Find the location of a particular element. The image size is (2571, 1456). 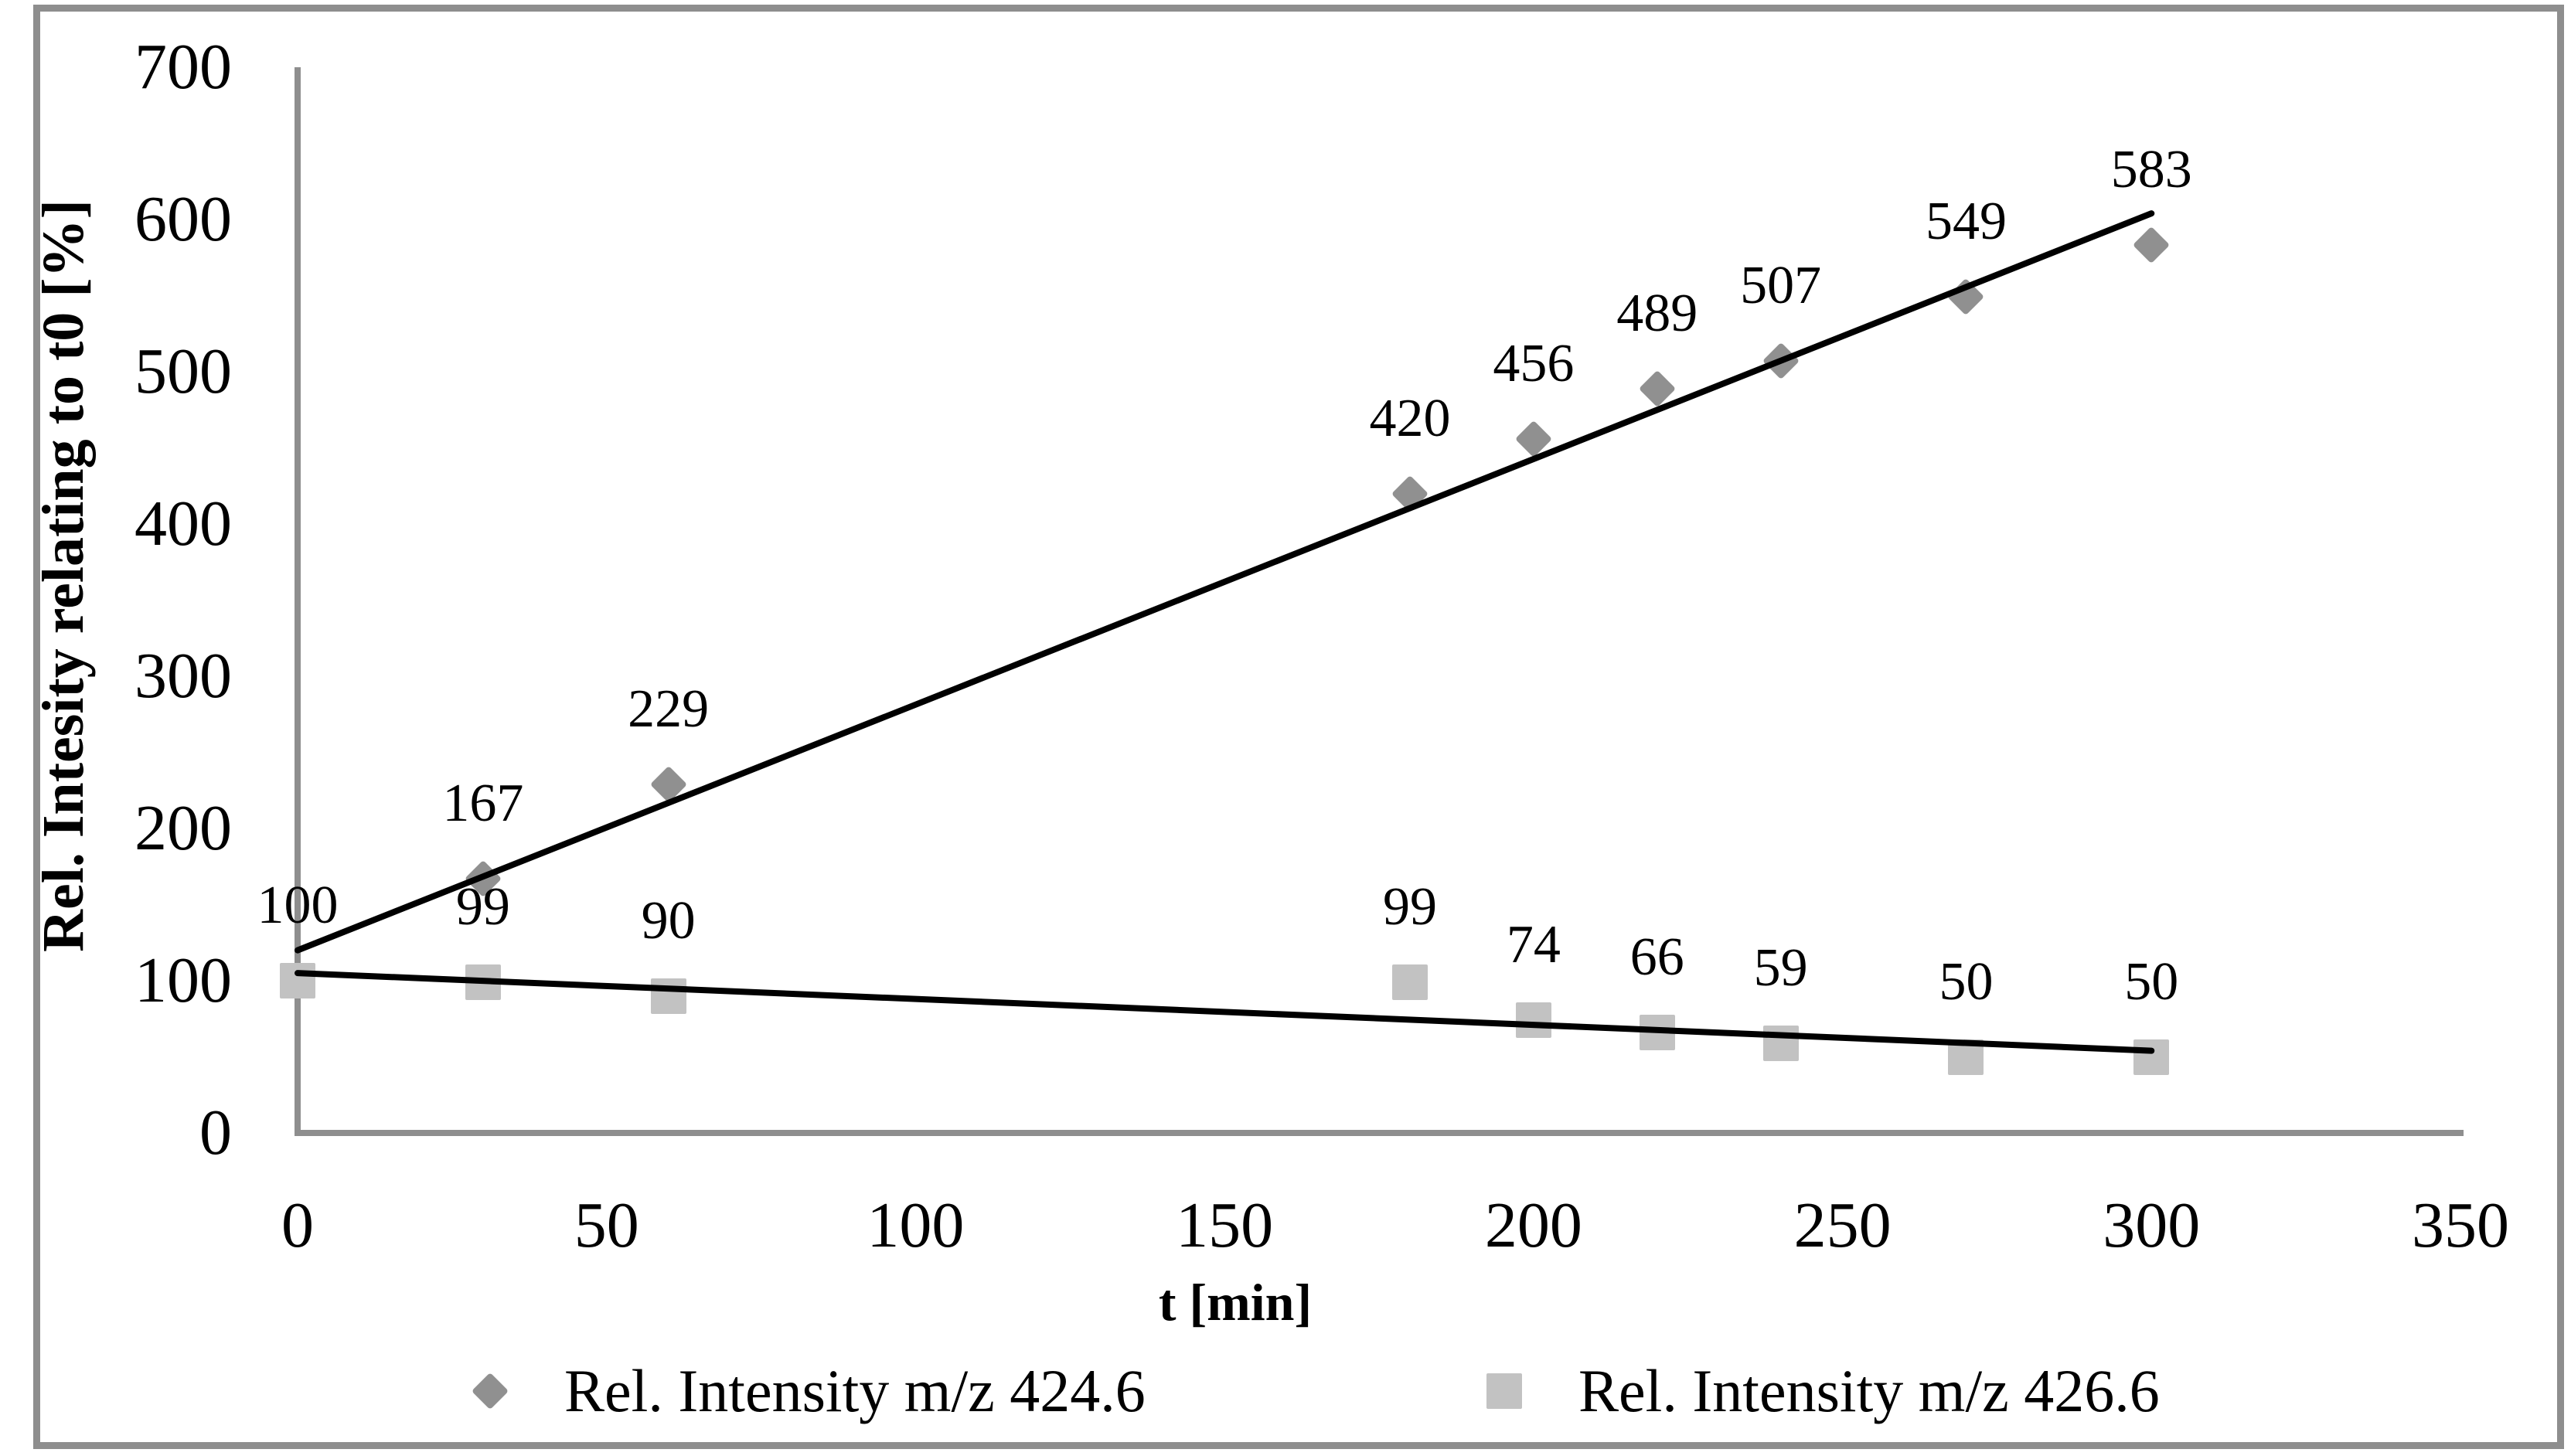

data-point-label: 489 is located at coordinates (1657, 313).